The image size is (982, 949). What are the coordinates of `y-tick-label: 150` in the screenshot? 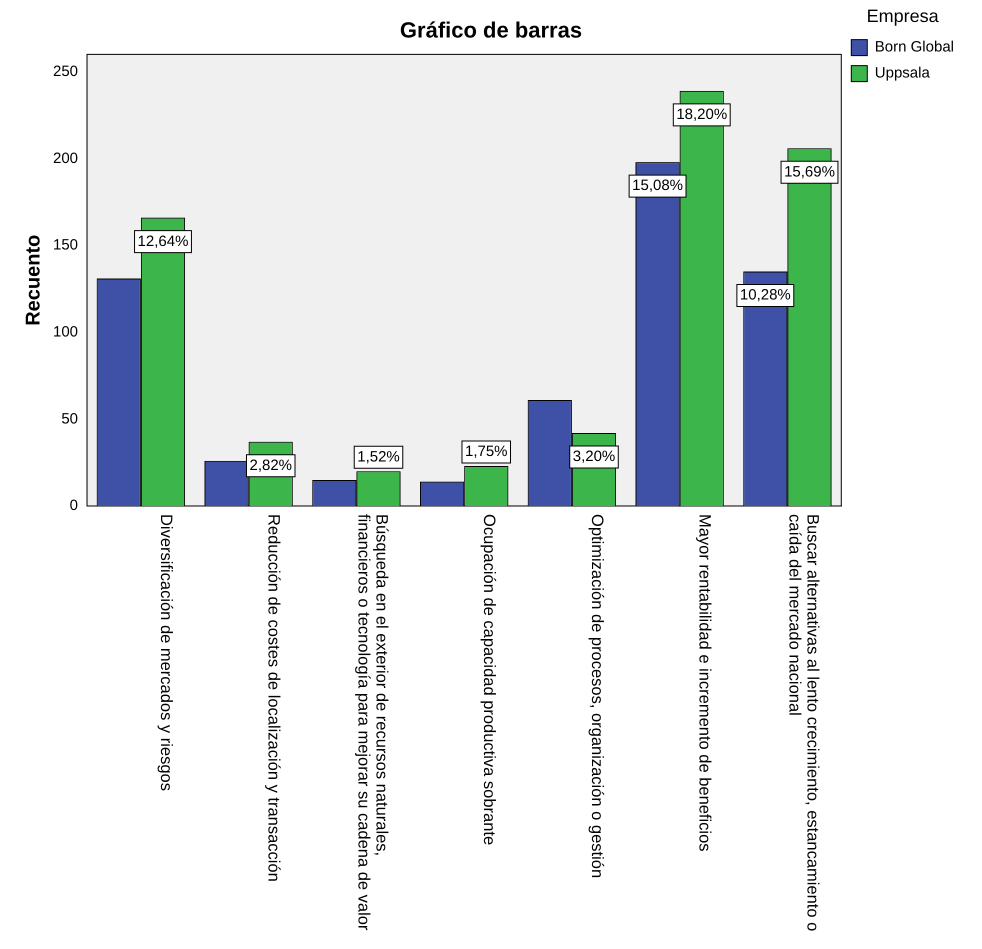 It's located at (65, 245).